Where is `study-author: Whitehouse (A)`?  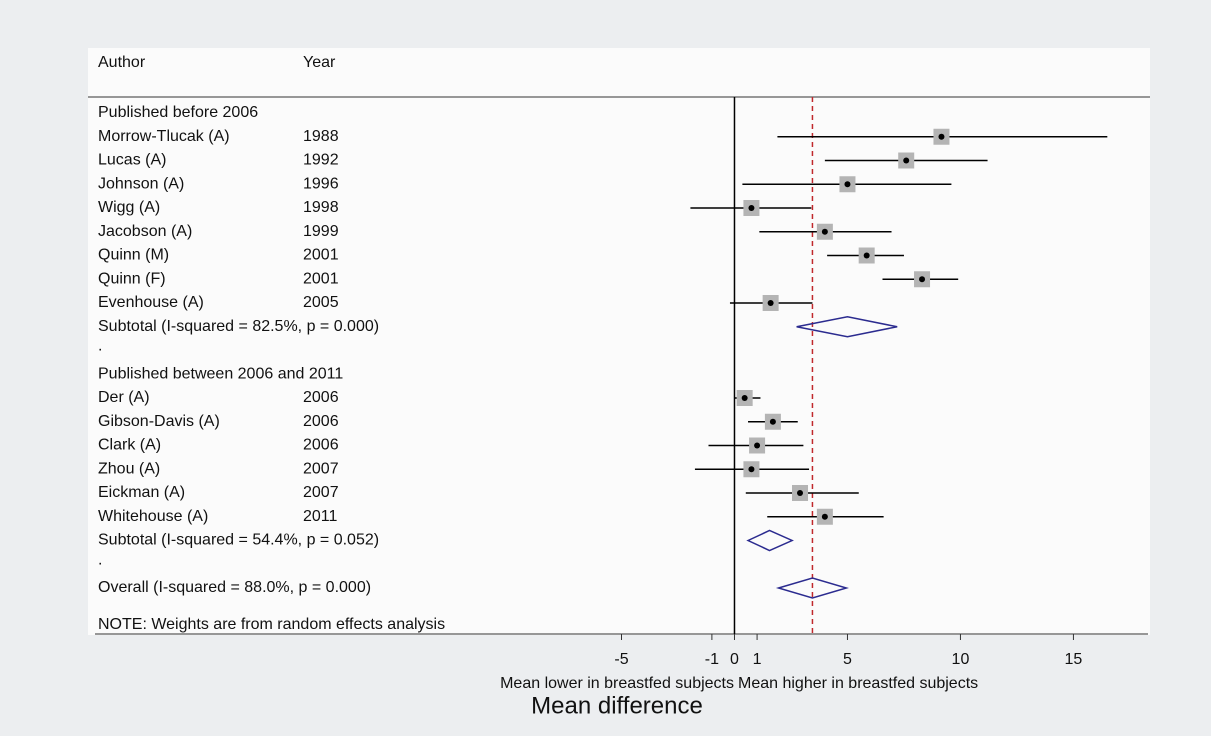
study-author: Whitehouse (A) is located at coordinates (153, 516).